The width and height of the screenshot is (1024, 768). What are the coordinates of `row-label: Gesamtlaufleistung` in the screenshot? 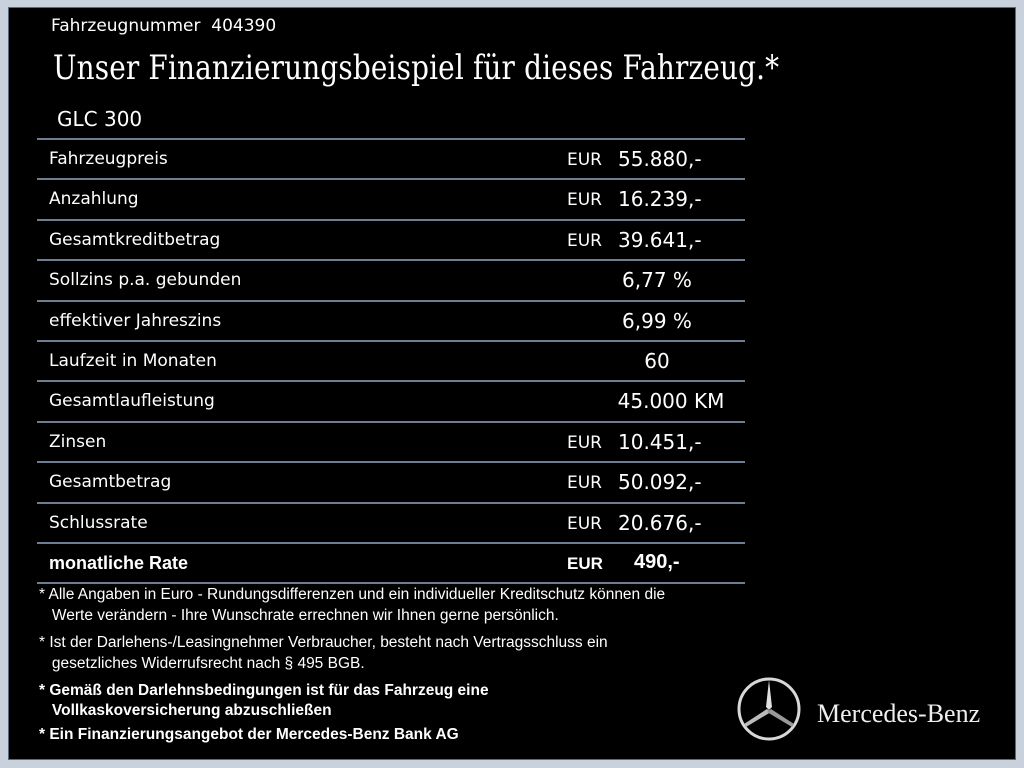 It's located at (132, 401).